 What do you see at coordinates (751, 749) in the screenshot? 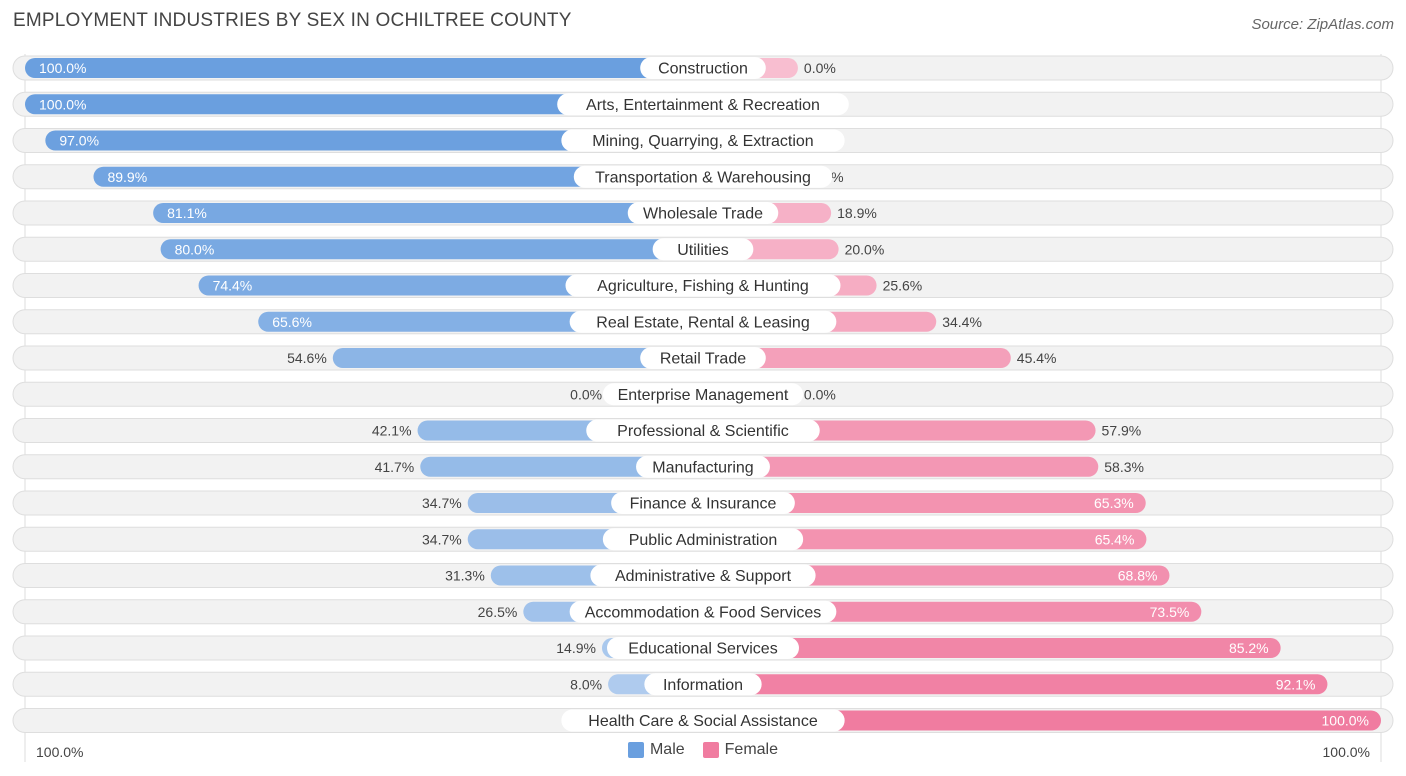
I see `legend-label-female: Female` at bounding box center [751, 749].